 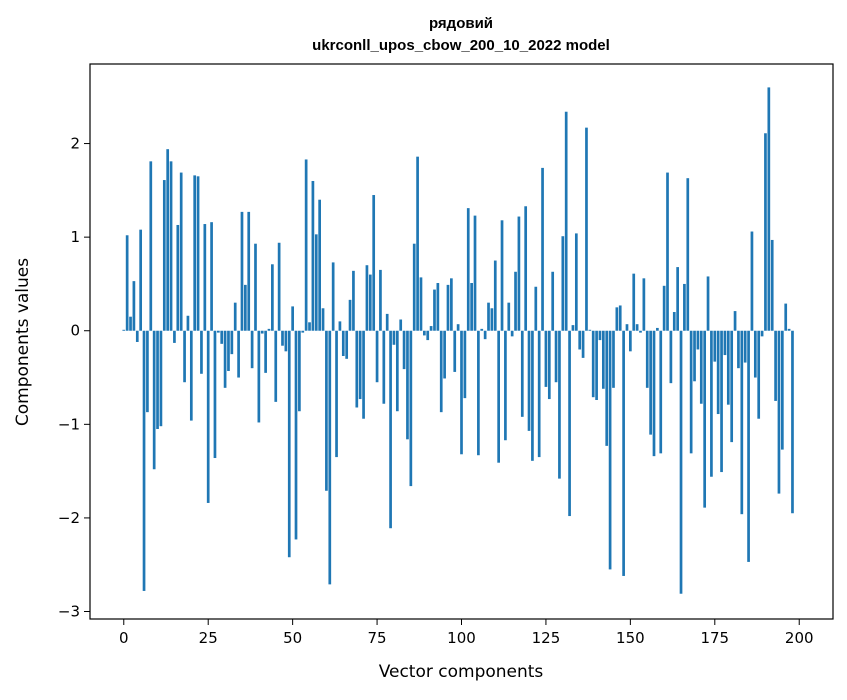 What do you see at coordinates (69, 424) in the screenshot?
I see `y-tick-label--1: −1` at bounding box center [69, 424].